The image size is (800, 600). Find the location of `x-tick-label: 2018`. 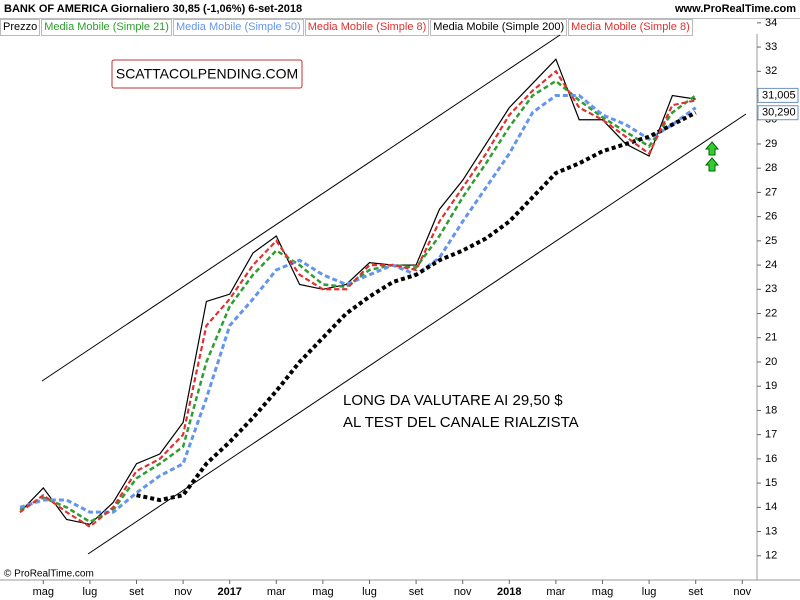

x-tick-label: 2018 is located at coordinates (509, 592).